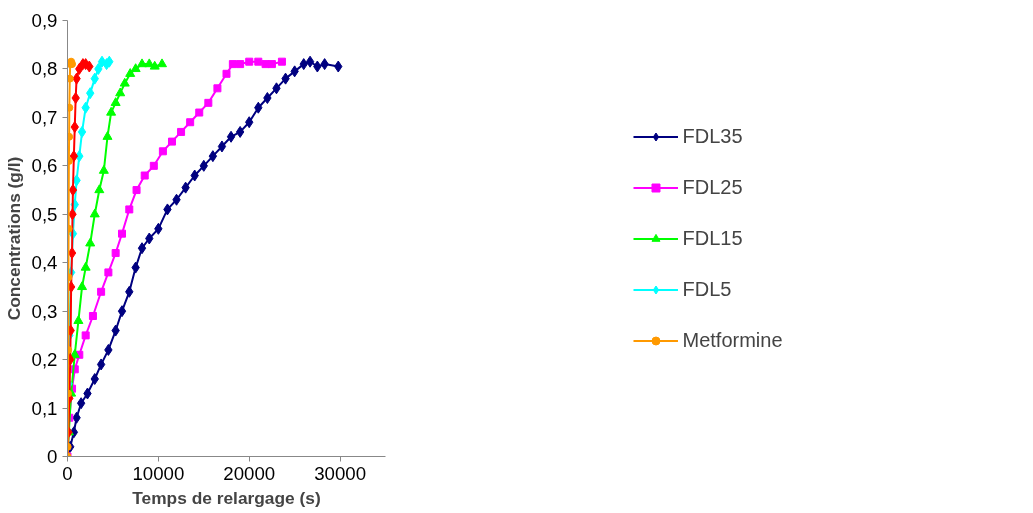 The width and height of the screenshot is (1033, 513). What do you see at coordinates (249, 473) in the screenshot?
I see `x-tick-label: 20000` at bounding box center [249, 473].